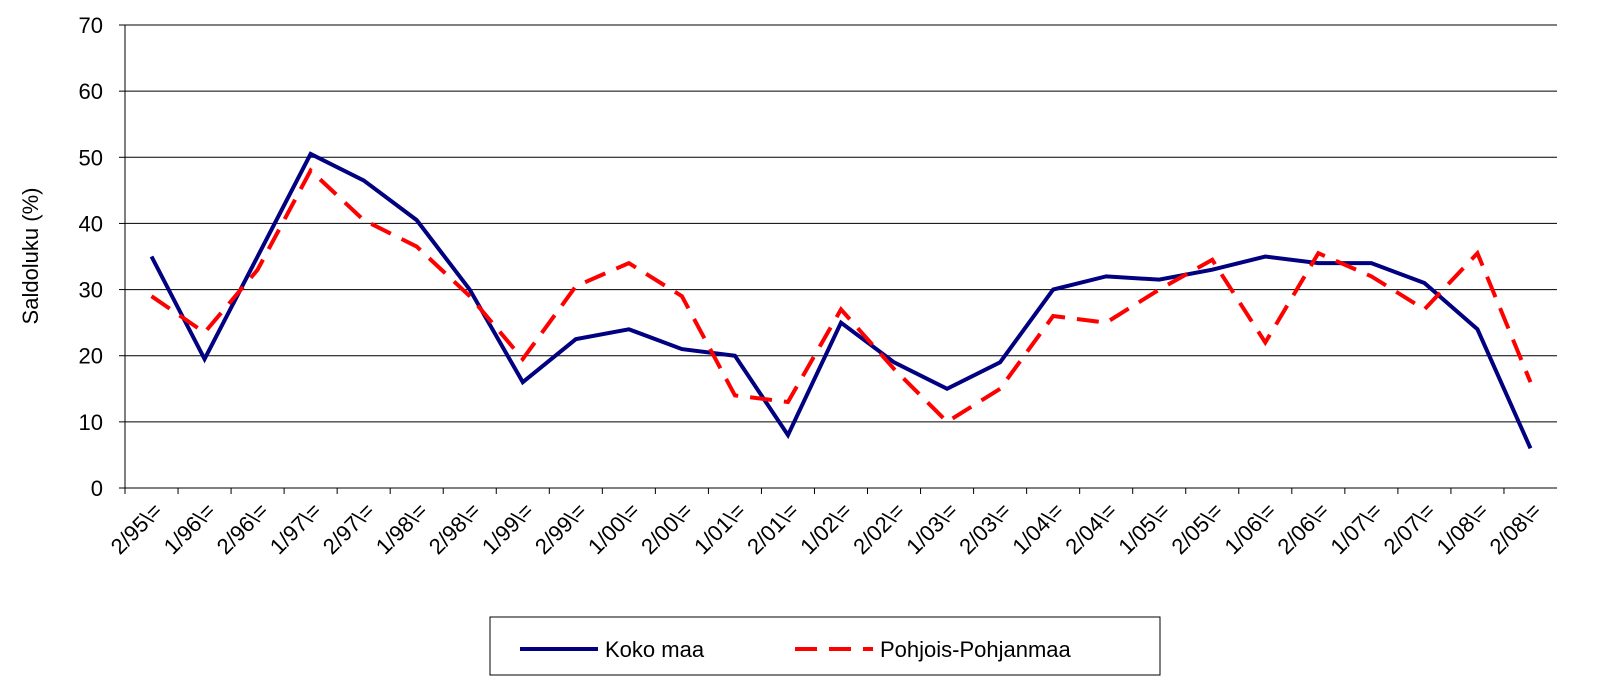 Image resolution: width=1619 pixels, height=697 pixels. What do you see at coordinates (1249, 528) in the screenshot?
I see `x-tick-label: 1/06\=` at bounding box center [1249, 528].